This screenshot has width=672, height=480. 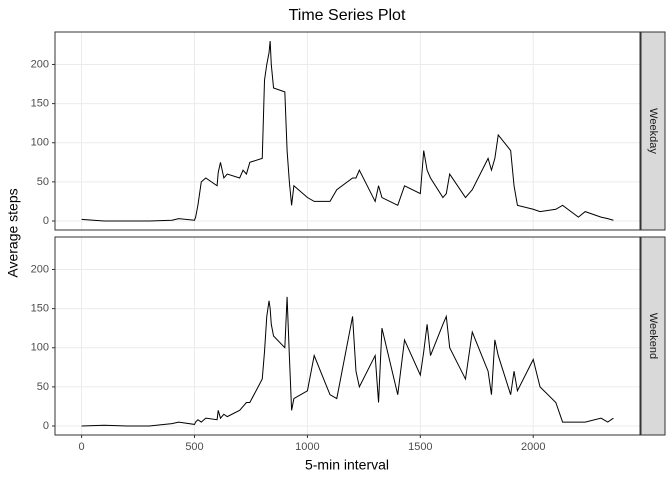 I want to click on chart-title: Time Series Plot, so click(x=347, y=15).